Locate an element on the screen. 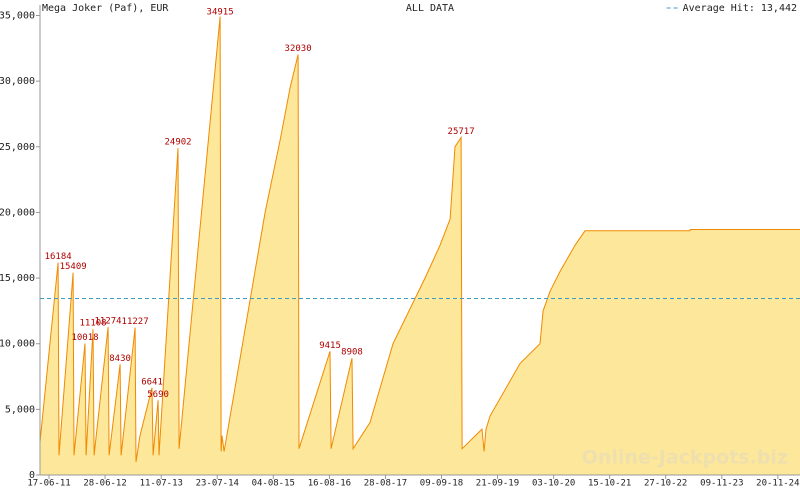 The height and width of the screenshot is (490, 800). x-tick-label: 16-08-16 is located at coordinates (329, 484).